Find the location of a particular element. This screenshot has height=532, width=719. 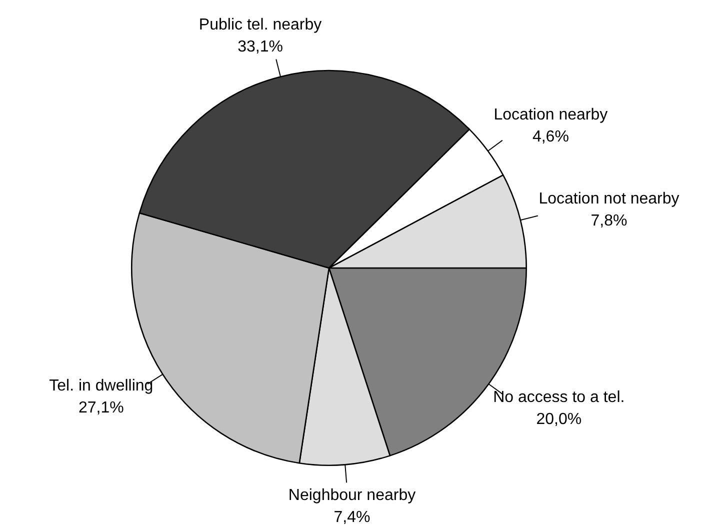

data-label: 4,6% is located at coordinates (550, 137).